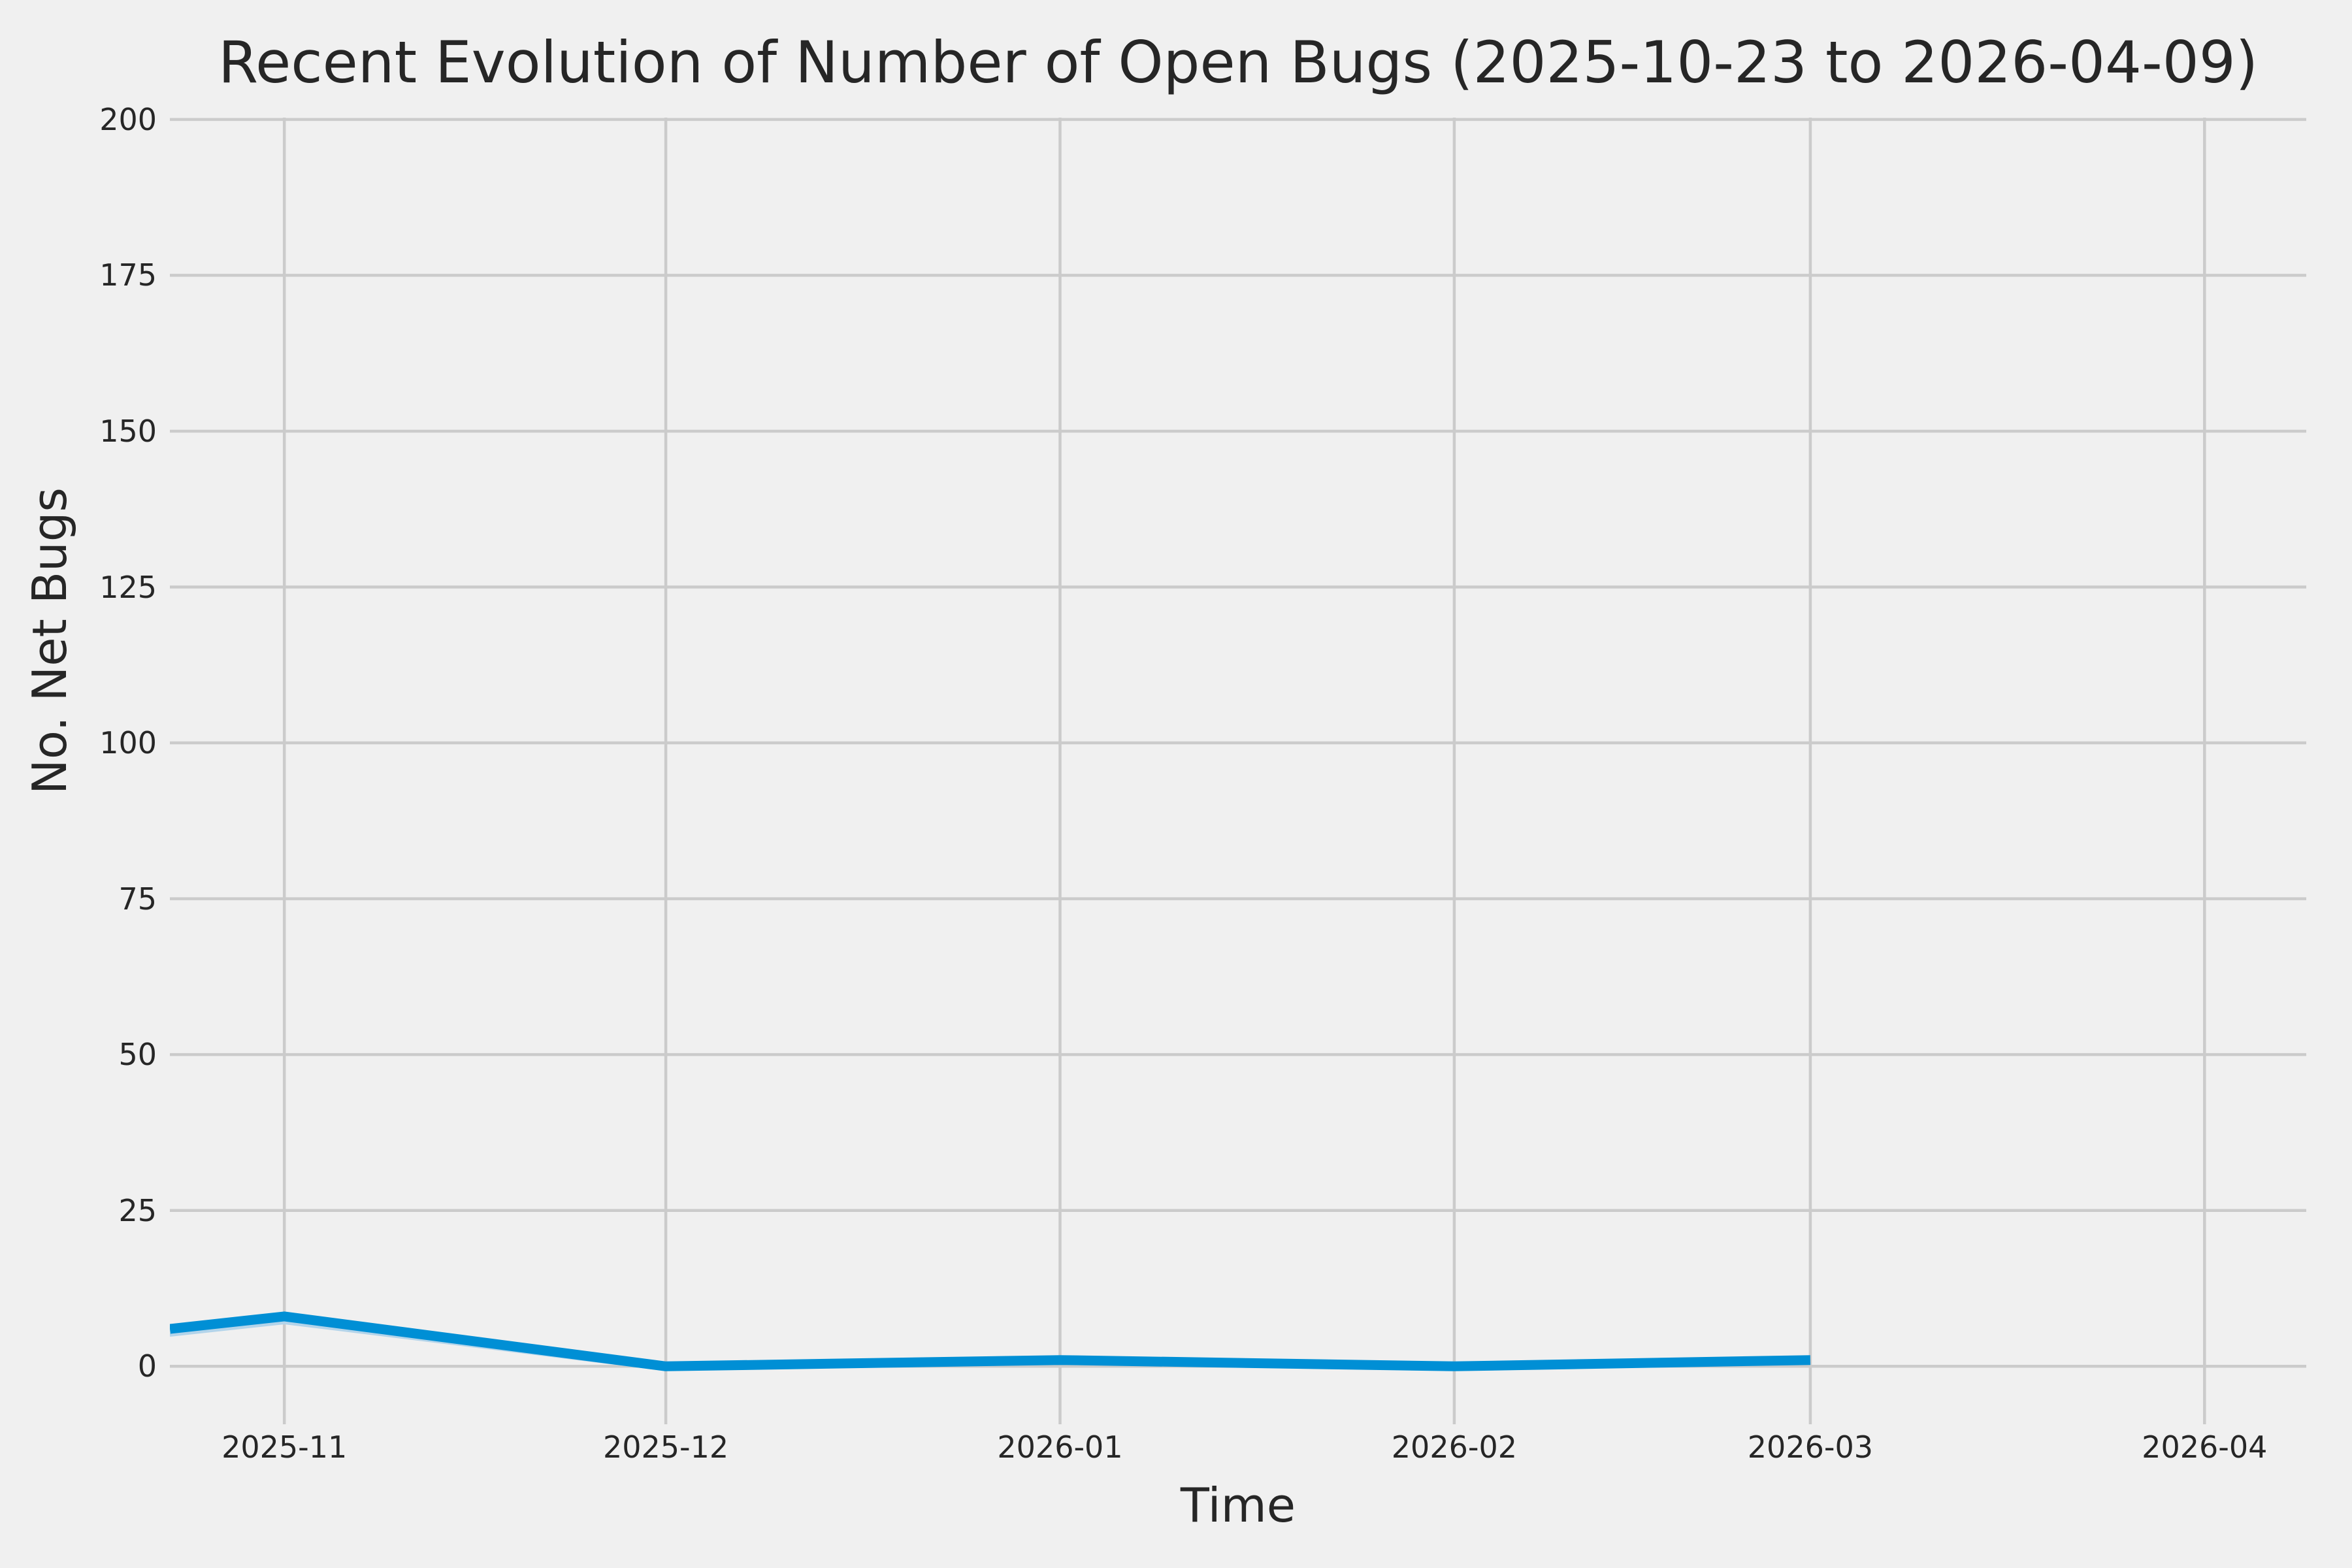  What do you see at coordinates (128, 119) in the screenshot?
I see `y-tick-label-200: 200` at bounding box center [128, 119].